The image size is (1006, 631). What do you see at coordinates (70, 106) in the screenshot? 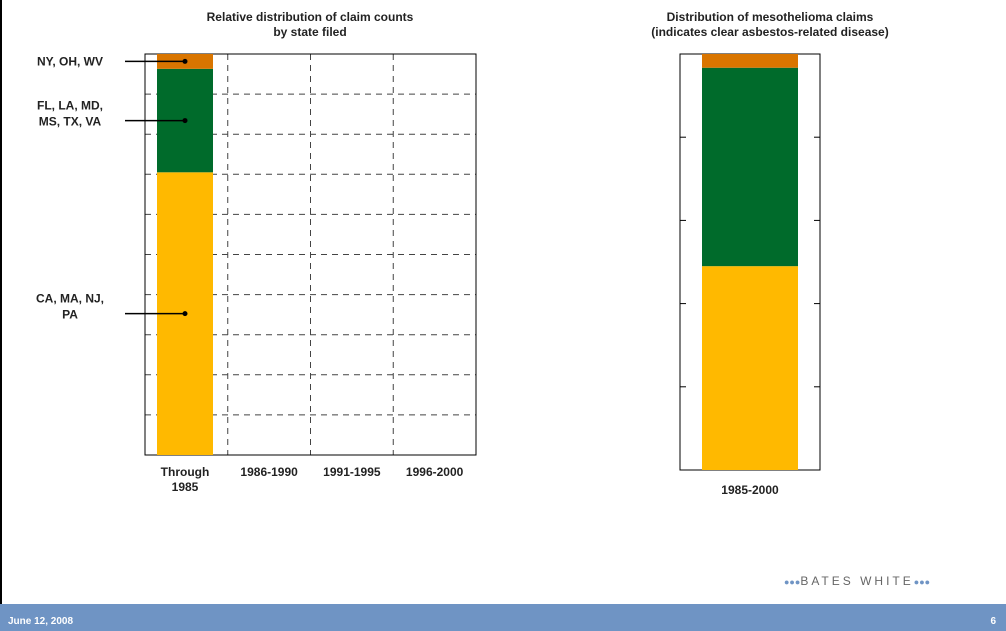
I see `chart1-series-label: FL, LA, MD,` at bounding box center [70, 106].